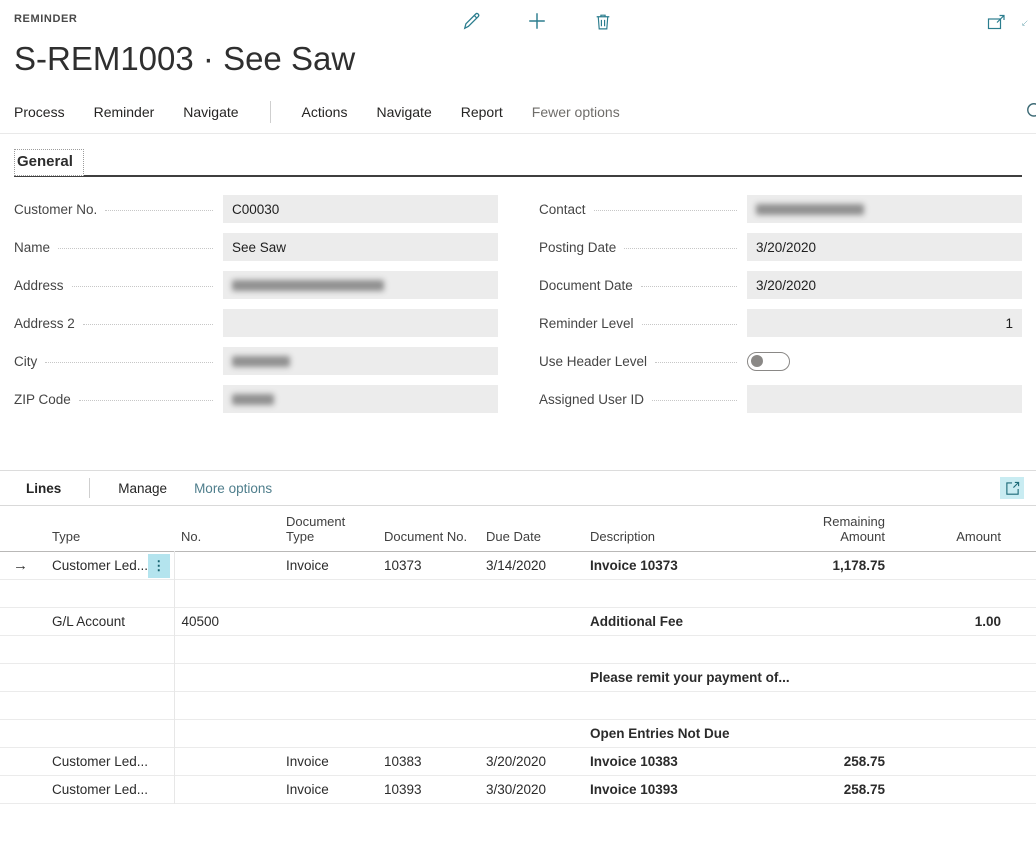 This screenshot has width=1036, height=842. What do you see at coordinates (593, 361) in the screenshot?
I see `field-label: Use Header Level` at bounding box center [593, 361].